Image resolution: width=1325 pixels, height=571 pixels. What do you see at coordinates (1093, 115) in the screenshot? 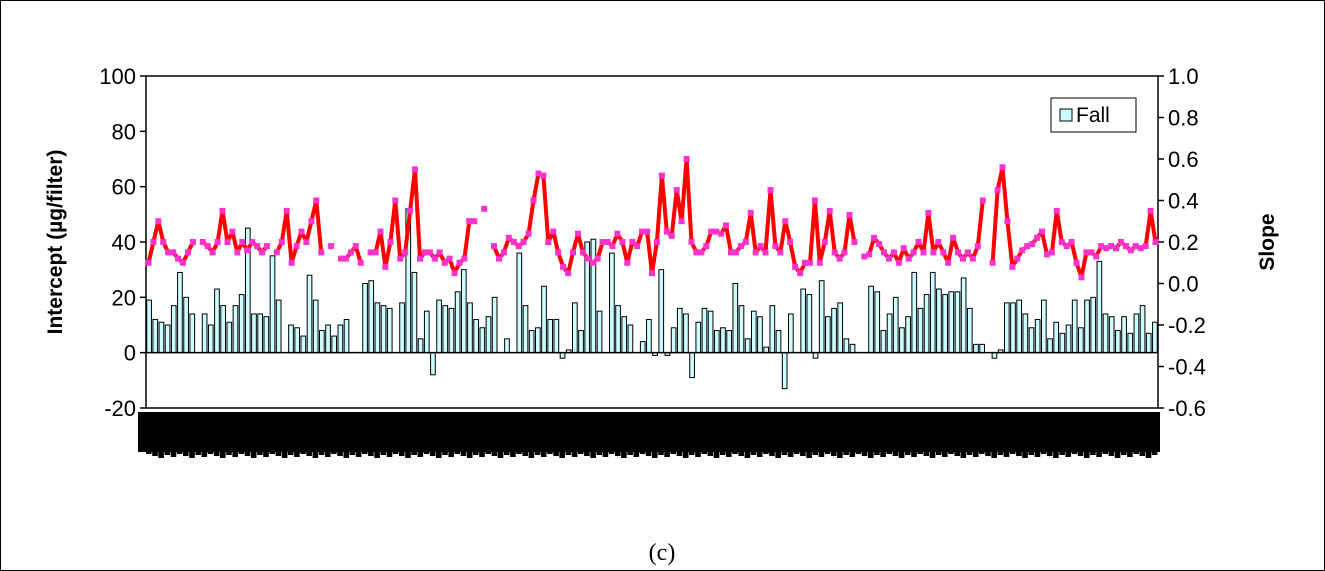
I see `legend-label-fall: Fall` at bounding box center [1093, 115].